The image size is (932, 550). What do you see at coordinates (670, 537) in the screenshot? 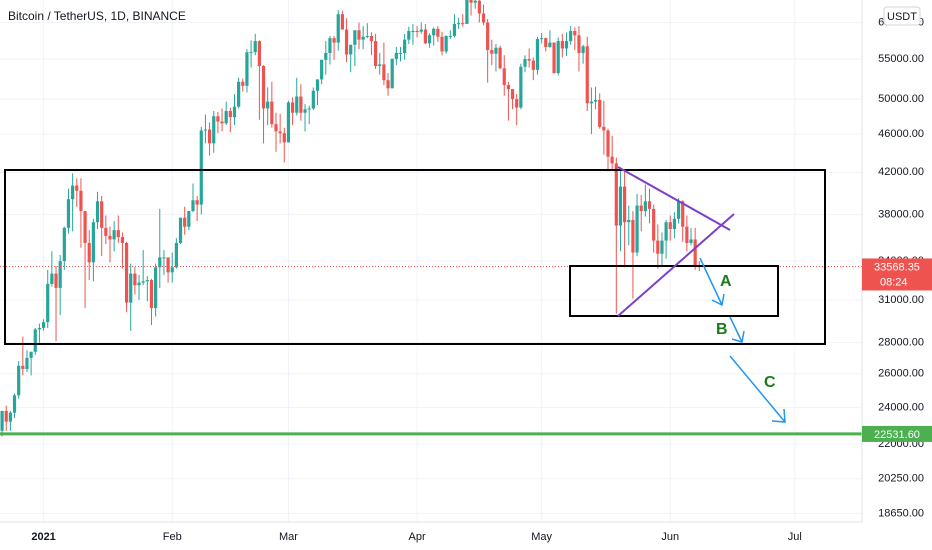
I see `x-tick-label: Jun` at bounding box center [670, 537].